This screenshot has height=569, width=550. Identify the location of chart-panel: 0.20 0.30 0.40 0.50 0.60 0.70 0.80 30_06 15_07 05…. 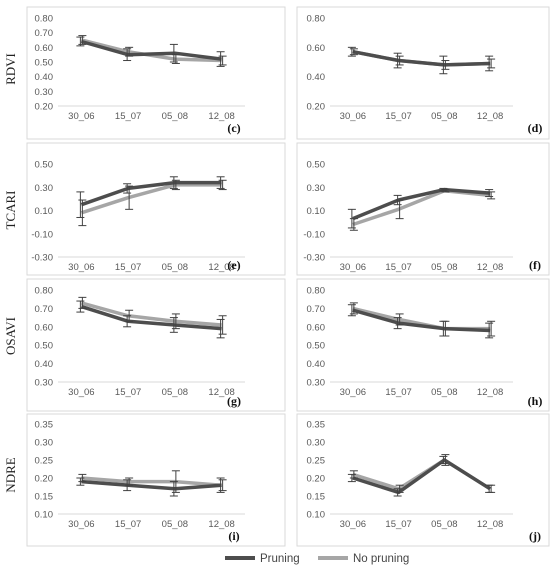
(156, 73).